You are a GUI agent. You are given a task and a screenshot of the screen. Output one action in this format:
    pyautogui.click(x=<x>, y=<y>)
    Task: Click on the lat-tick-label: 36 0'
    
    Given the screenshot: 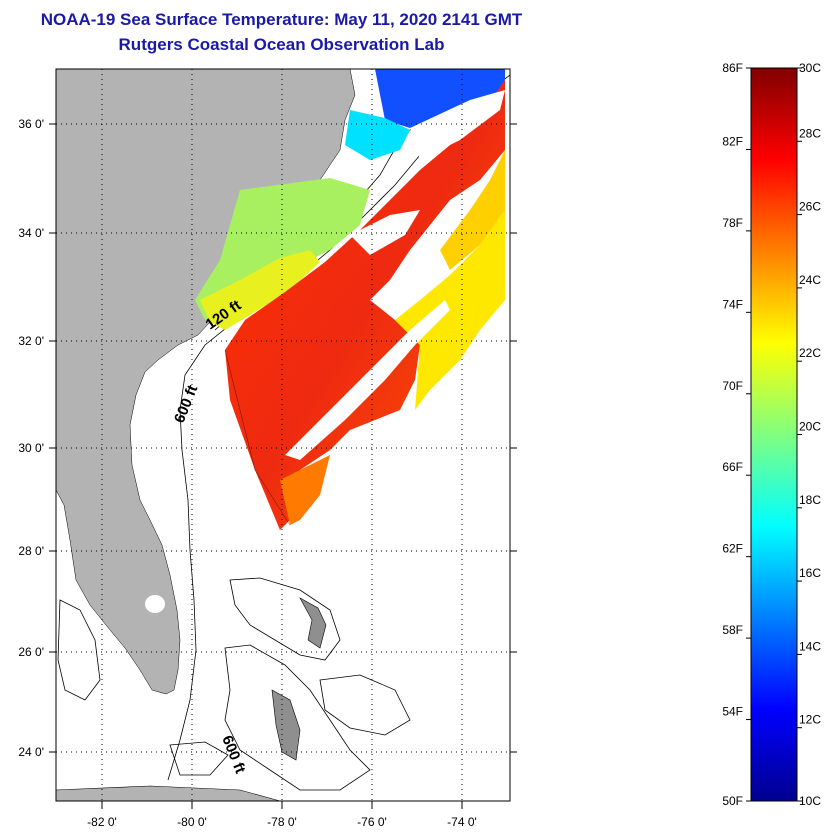 What is the action you would take?
    pyautogui.click(x=31, y=124)
    